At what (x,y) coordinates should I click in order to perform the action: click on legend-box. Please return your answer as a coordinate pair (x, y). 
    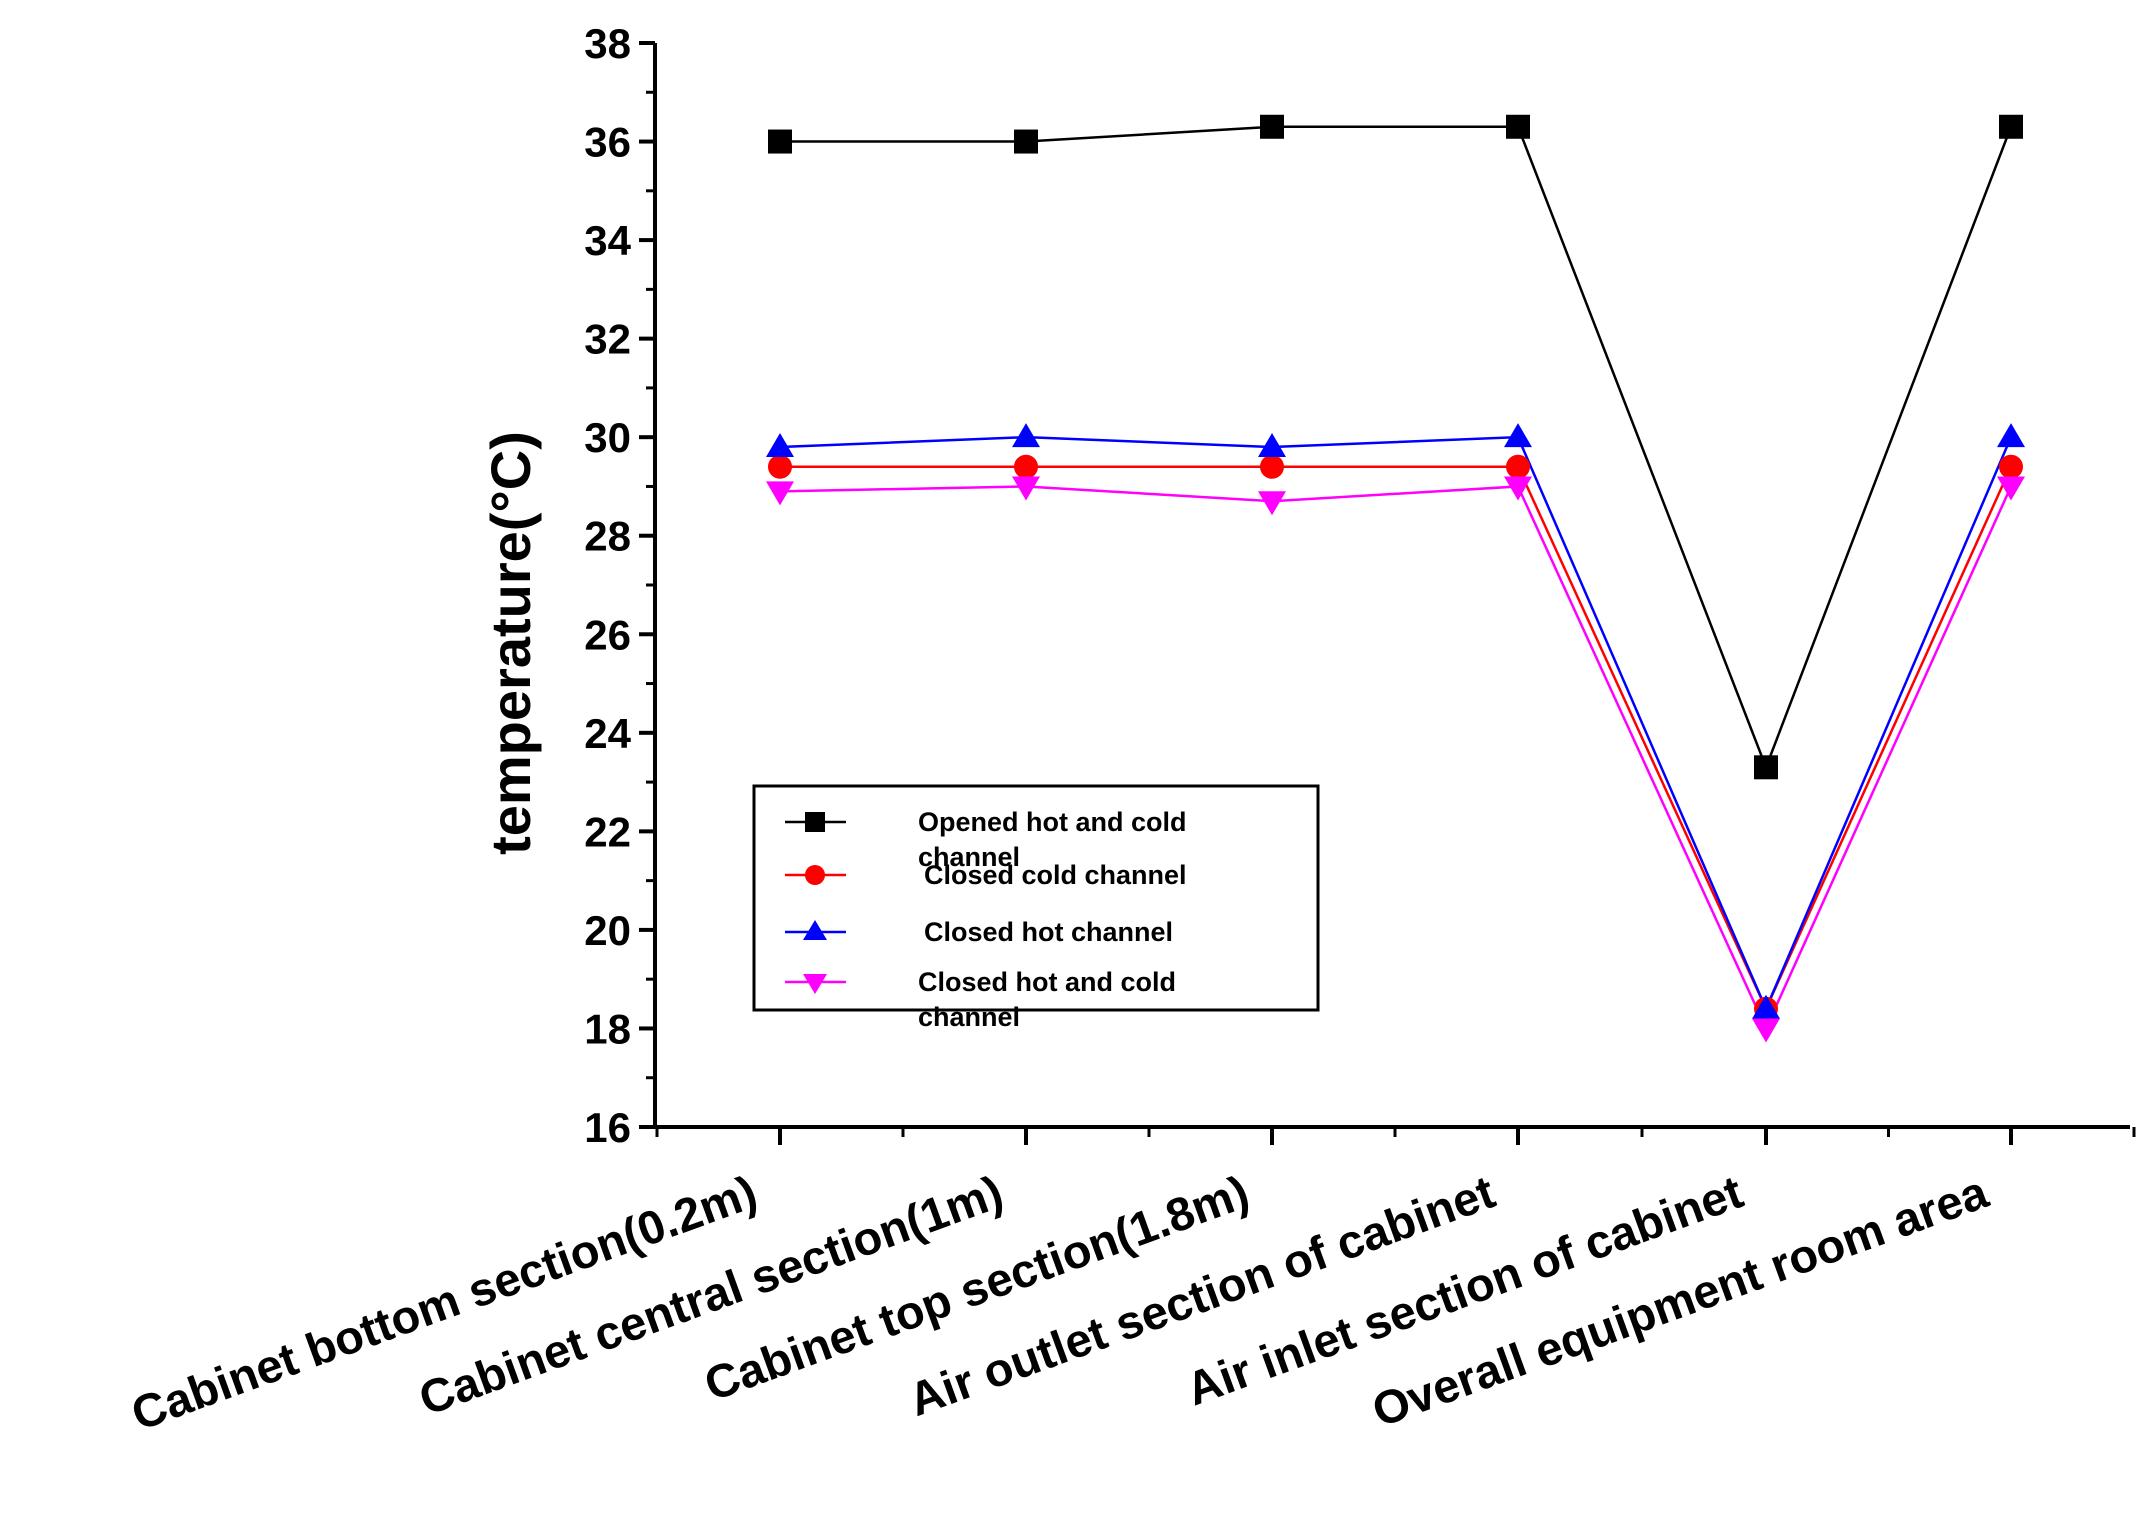
    Looking at the image, I should click on (1036, 898).